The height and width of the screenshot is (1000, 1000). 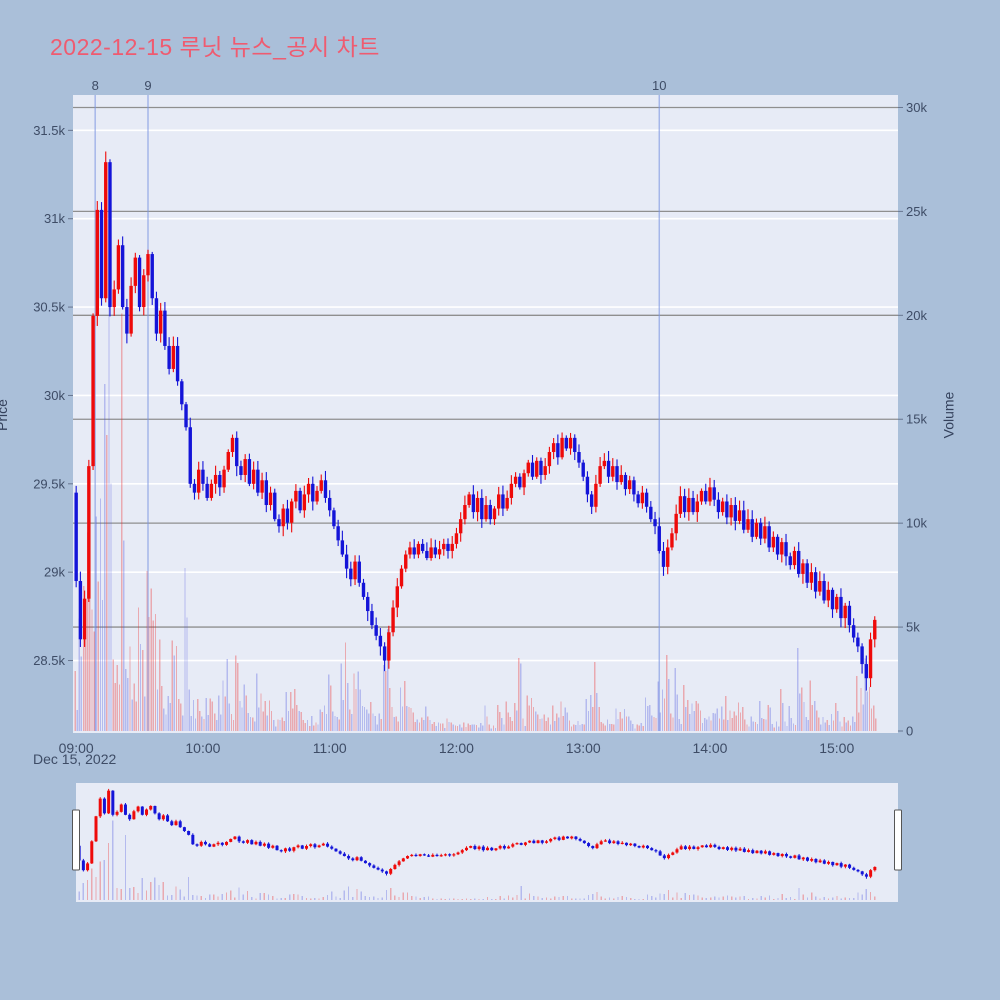 I want to click on price-tick-31.5k: 31.5k, so click(x=49, y=130).